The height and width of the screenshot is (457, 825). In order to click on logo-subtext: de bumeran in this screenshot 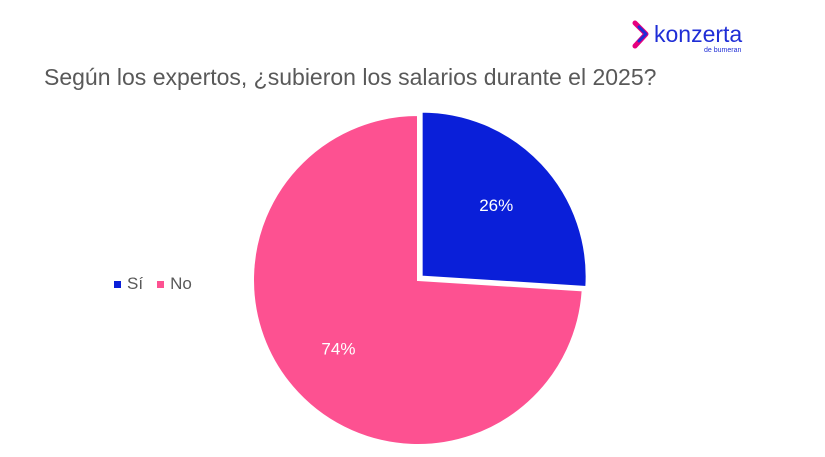, I will do `click(723, 50)`.